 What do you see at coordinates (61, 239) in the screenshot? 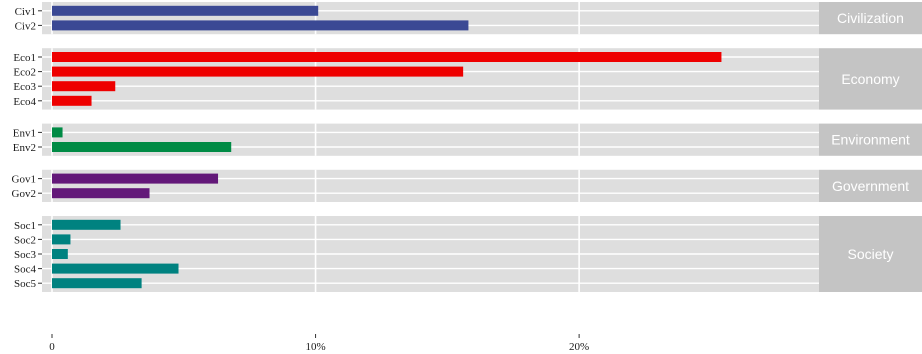
I see `bar-soc2` at bounding box center [61, 239].